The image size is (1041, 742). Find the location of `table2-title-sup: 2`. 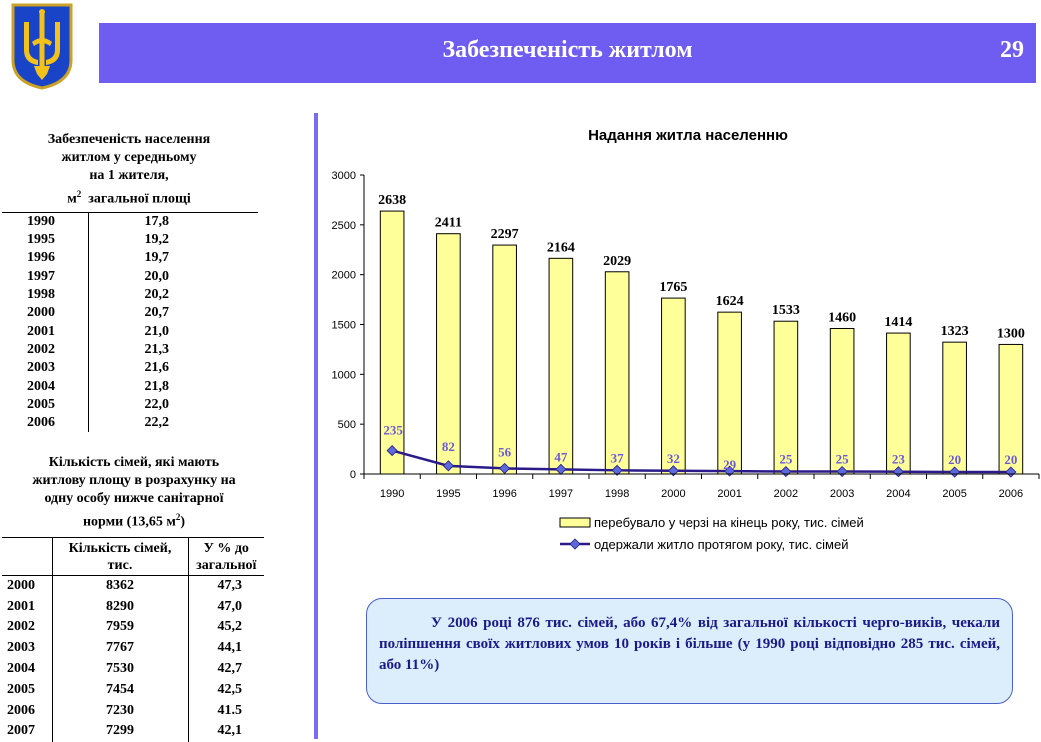

table2-title-sup: 2 is located at coordinates (178, 517).